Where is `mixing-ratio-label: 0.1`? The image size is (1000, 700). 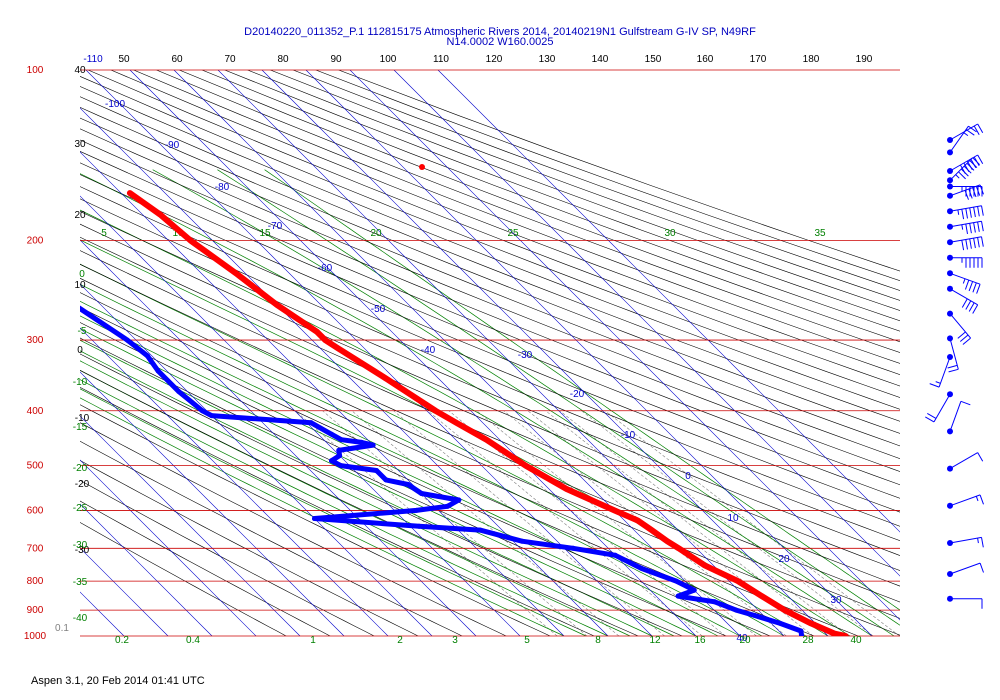 mixing-ratio-label: 0.1 is located at coordinates (62, 628).